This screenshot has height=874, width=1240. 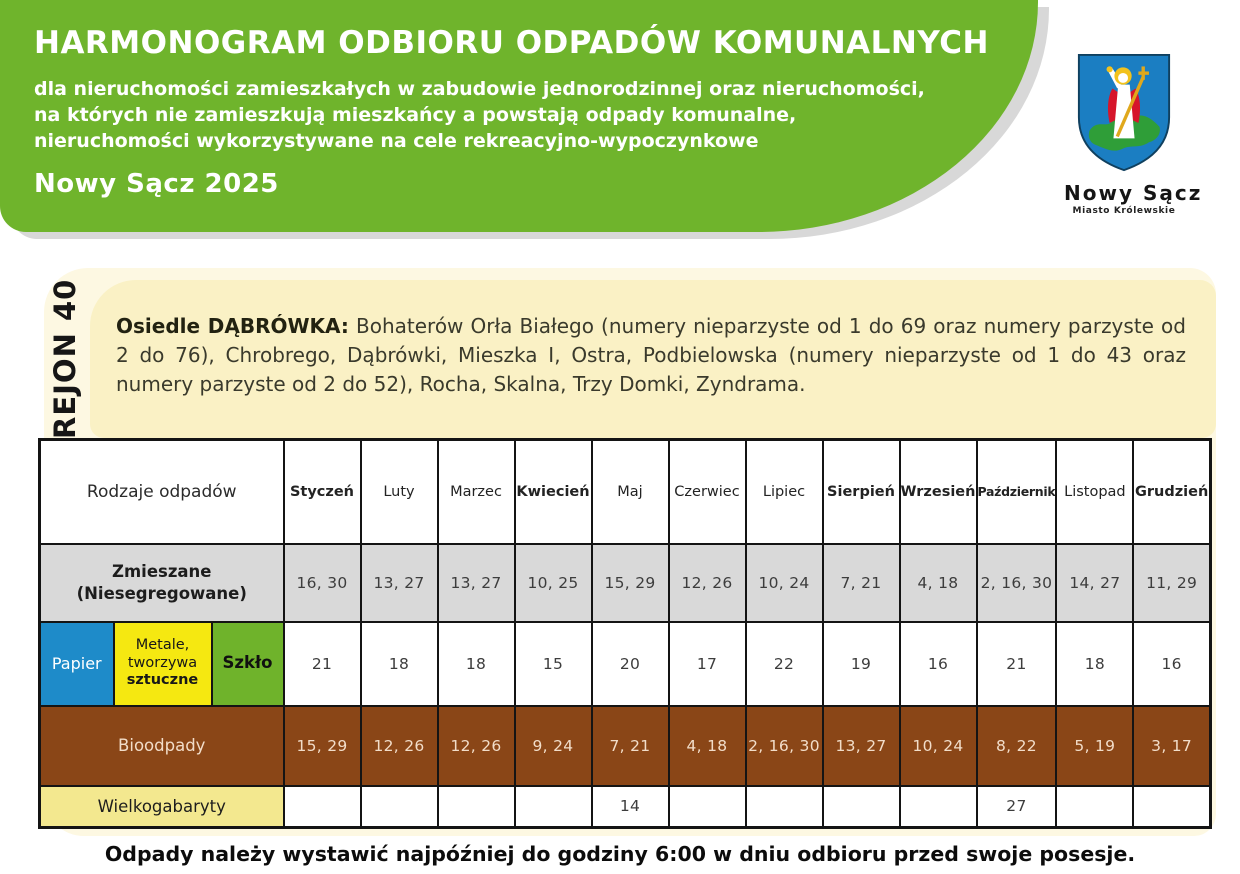 I want to click on city-logo: Nowy Sącz Miasto Królewskie, so click(x=1133, y=134).